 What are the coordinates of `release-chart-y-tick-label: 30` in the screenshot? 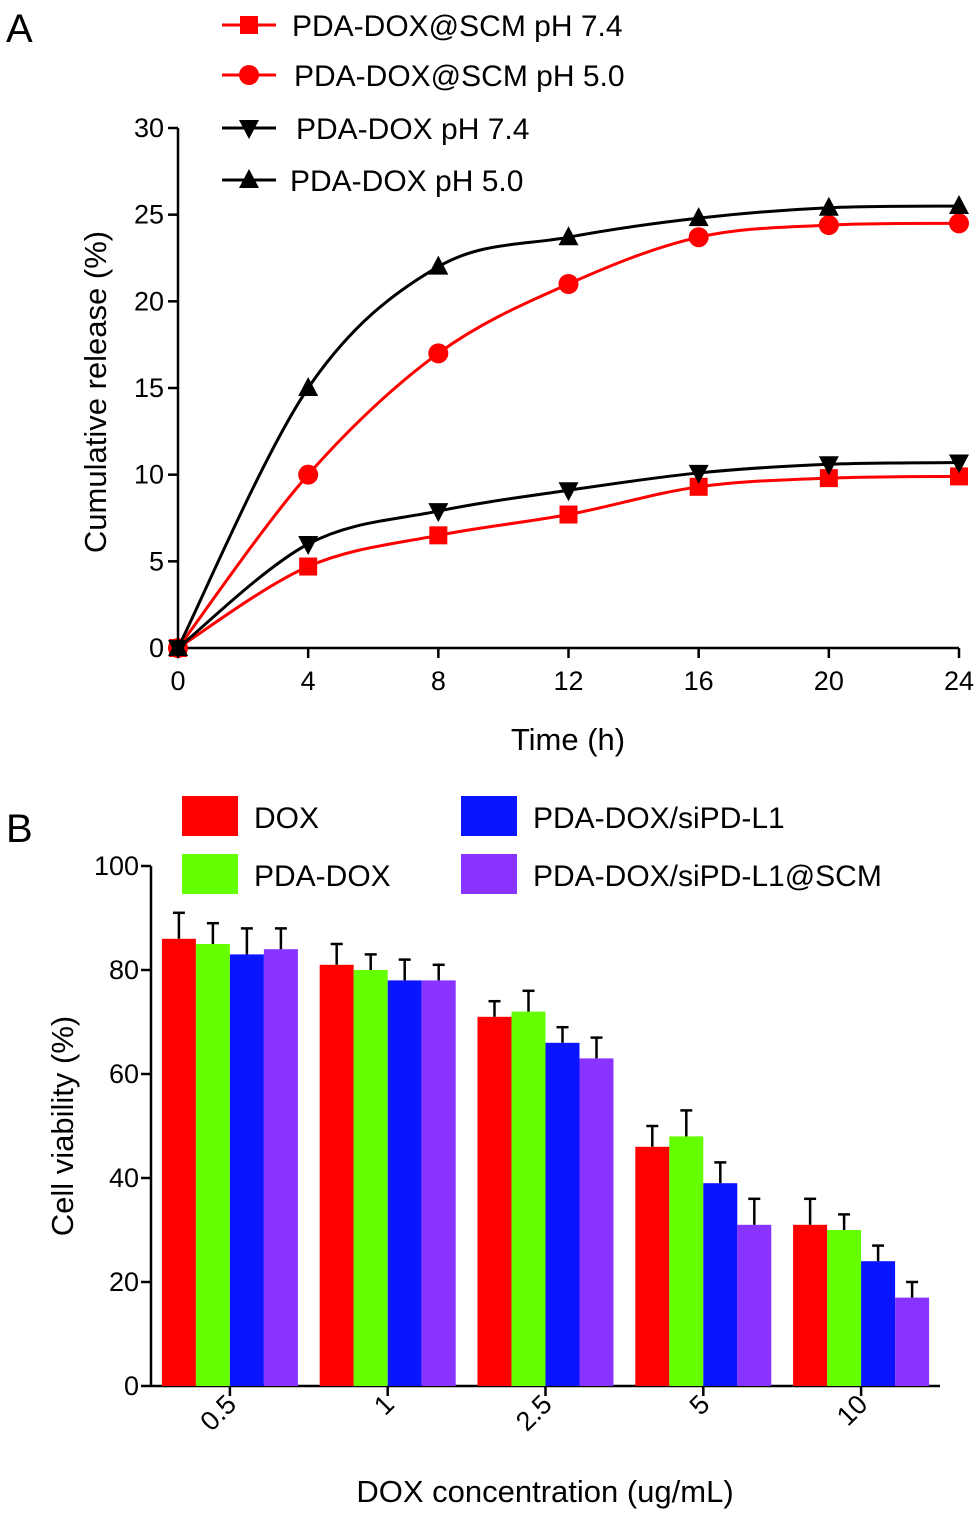 It's located at (149, 128).